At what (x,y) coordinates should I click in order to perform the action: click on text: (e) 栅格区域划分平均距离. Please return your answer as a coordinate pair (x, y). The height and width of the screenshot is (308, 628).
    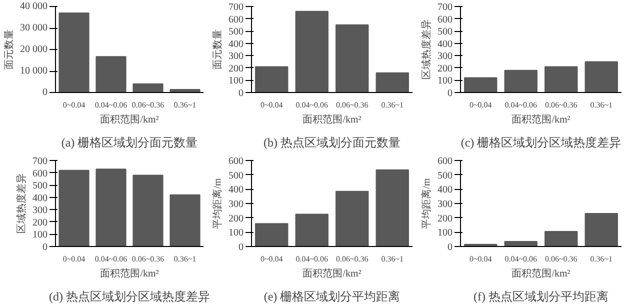
    Looking at the image, I should click on (332, 297).